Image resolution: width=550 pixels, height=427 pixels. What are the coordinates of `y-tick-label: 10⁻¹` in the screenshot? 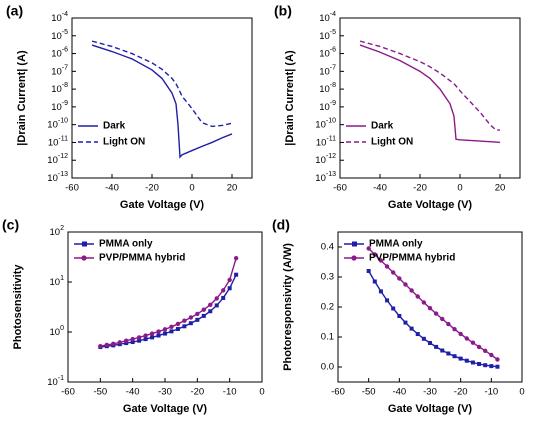 It's located at (55, 381).